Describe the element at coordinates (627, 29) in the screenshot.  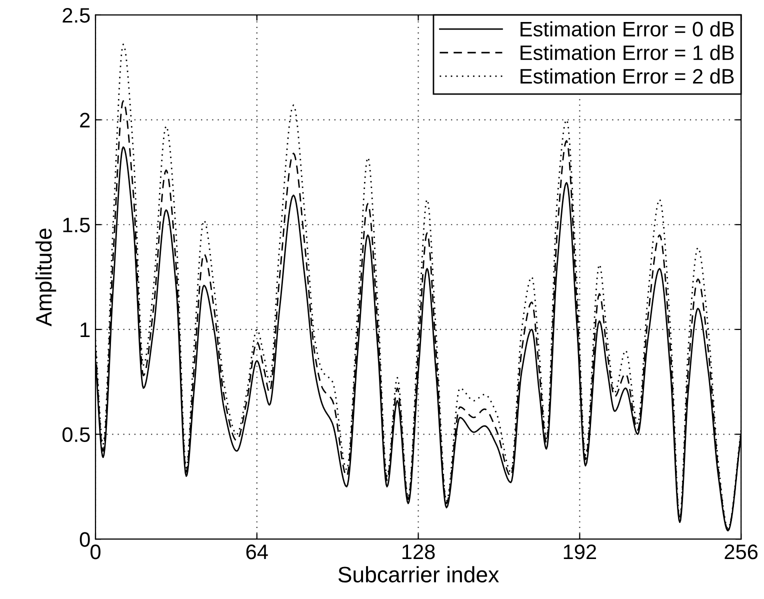
I see `legend-label: Estimation Error = 0 dB` at that location.